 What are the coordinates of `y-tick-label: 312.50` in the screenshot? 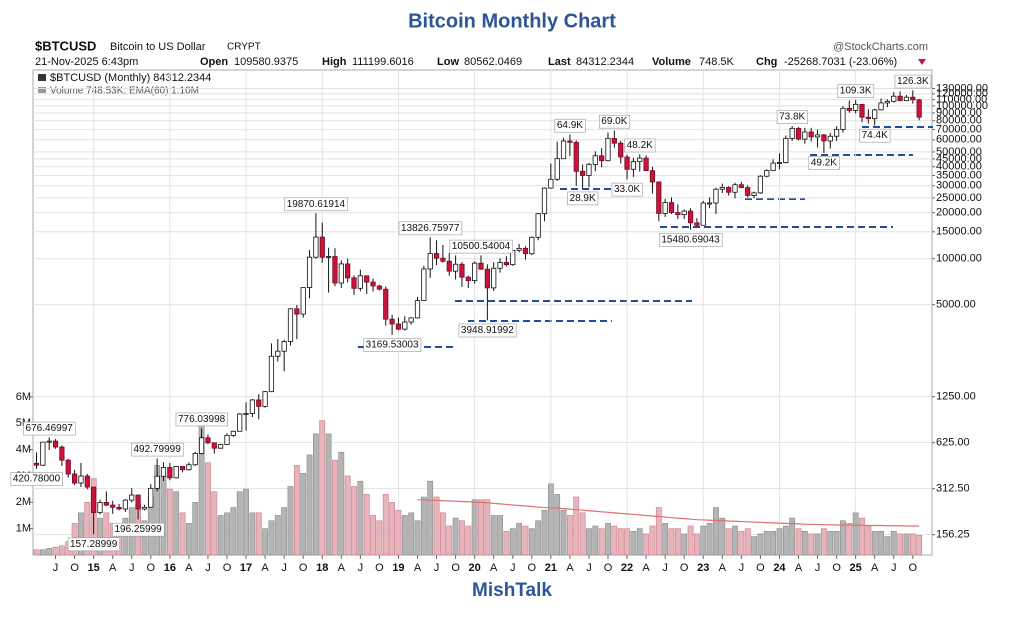 It's located at (953, 489).